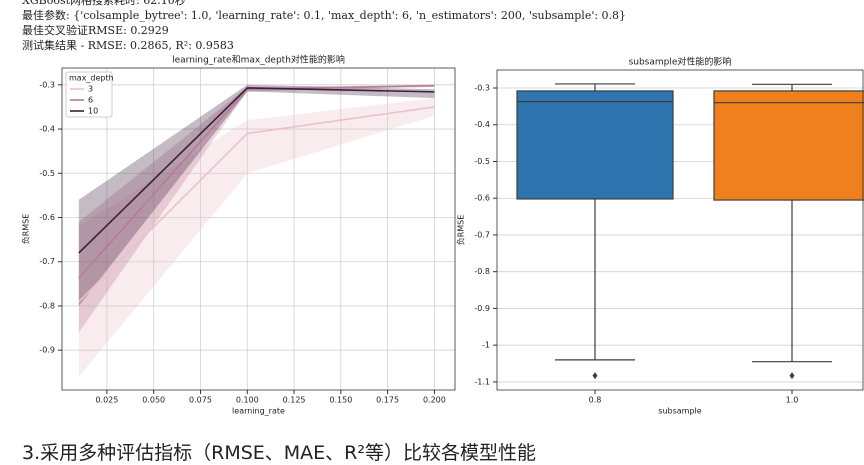  I want to click on output-line: 最佳交叉验证RMSE: 0.2929, so click(95, 30).